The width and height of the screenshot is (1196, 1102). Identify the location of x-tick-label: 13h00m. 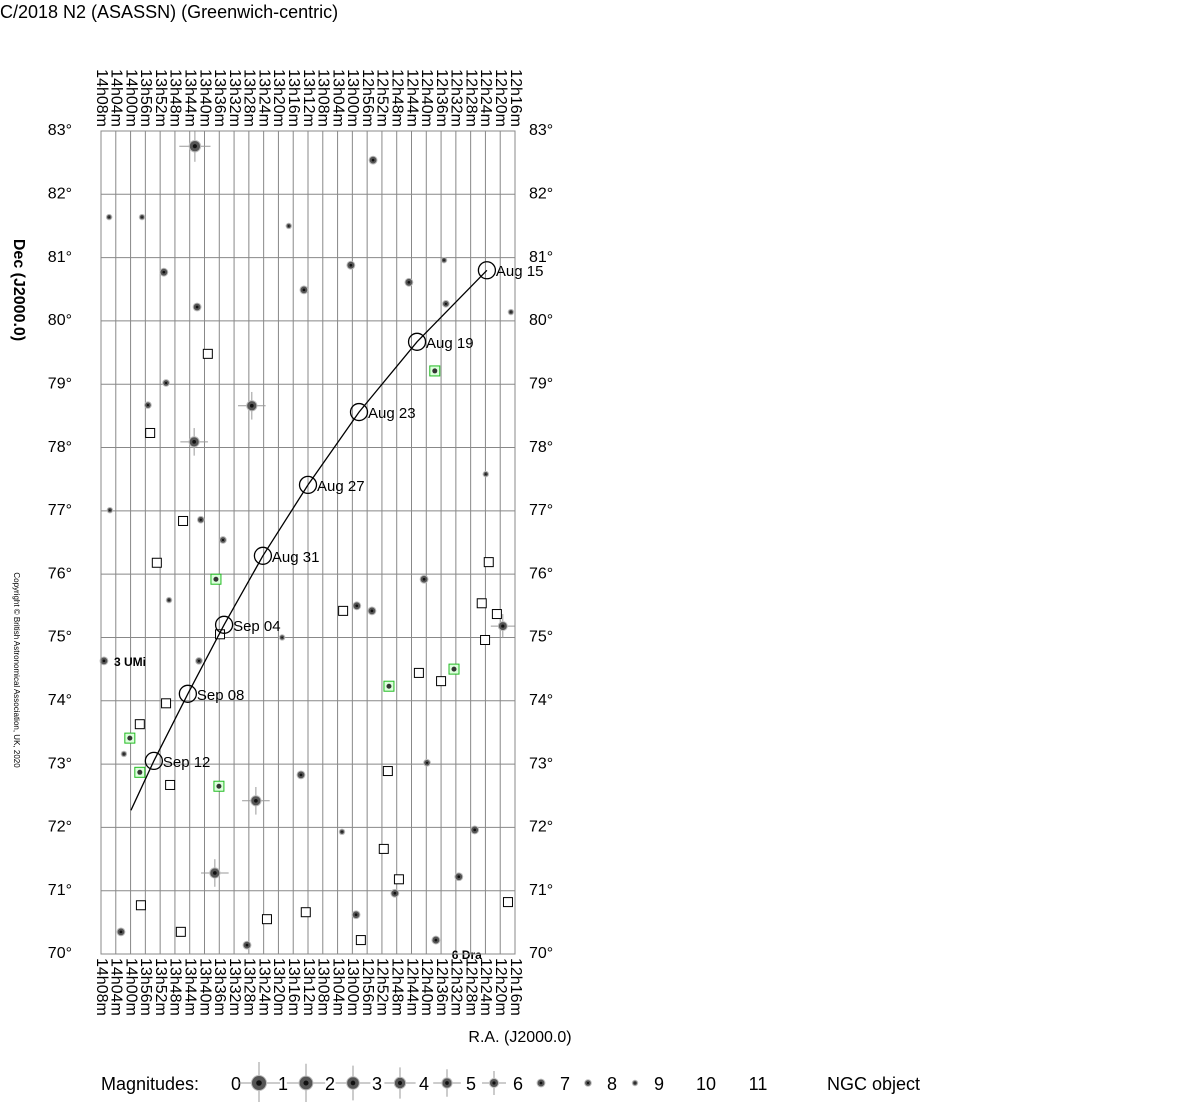
(352, 98).